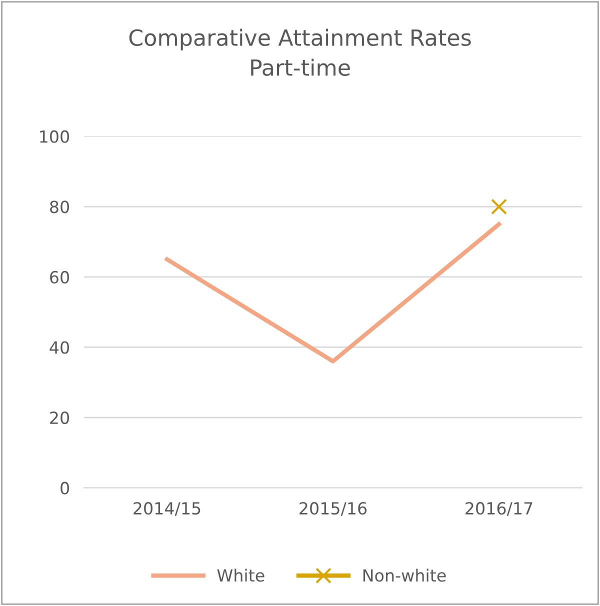 Image resolution: width=600 pixels, height=606 pixels. I want to click on y-tick-label: 60, so click(60, 277).